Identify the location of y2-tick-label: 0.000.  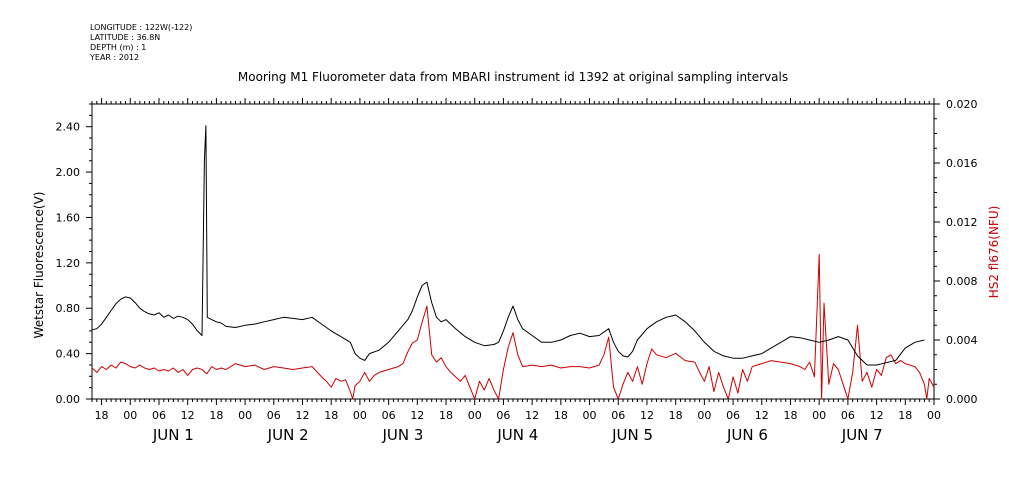
(962, 399).